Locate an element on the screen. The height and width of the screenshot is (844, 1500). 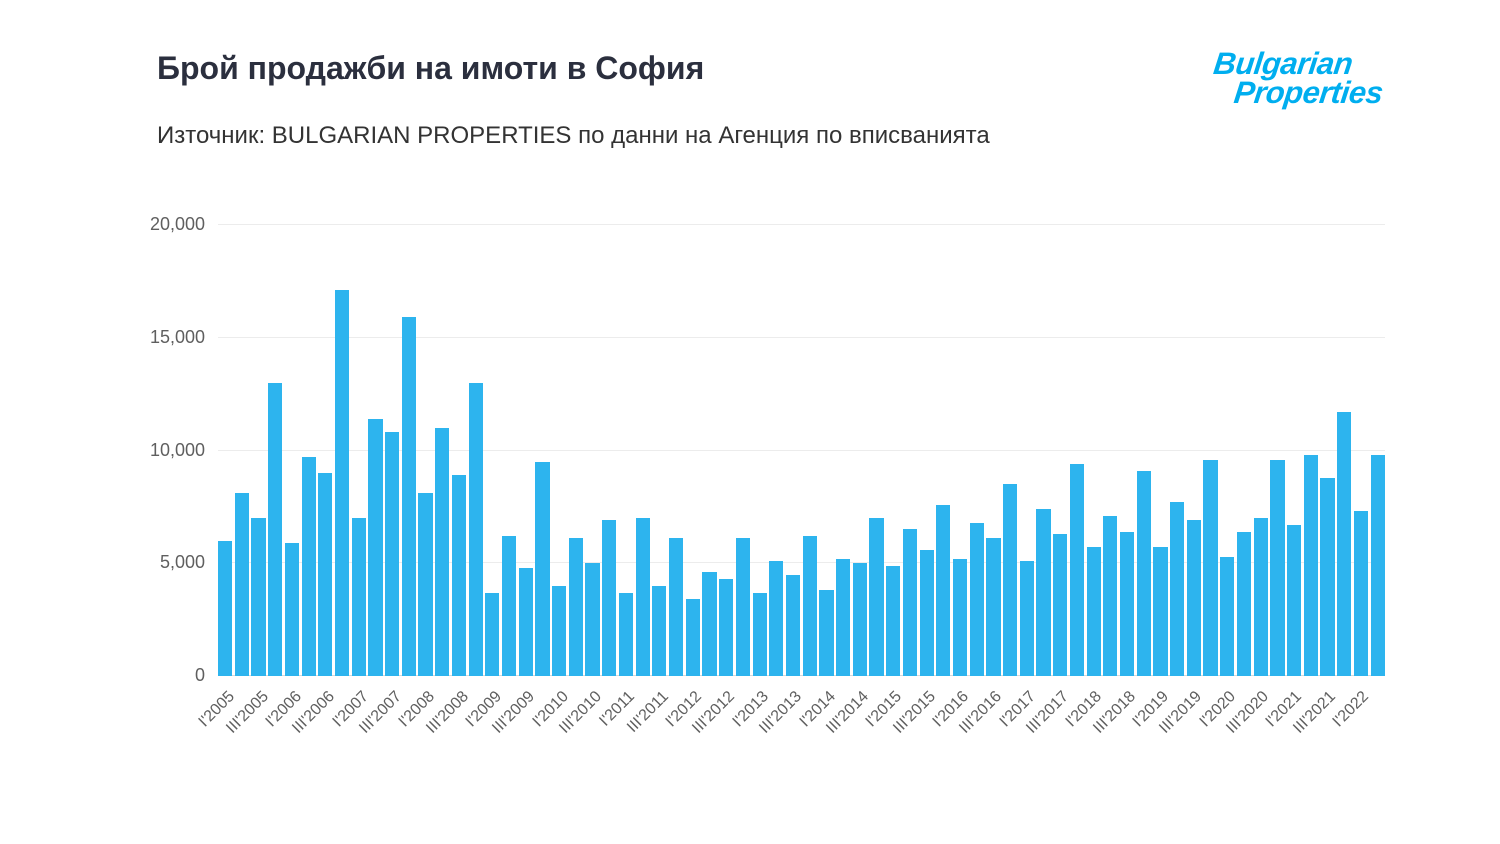
bar-I'2006 is located at coordinates (292, 609).